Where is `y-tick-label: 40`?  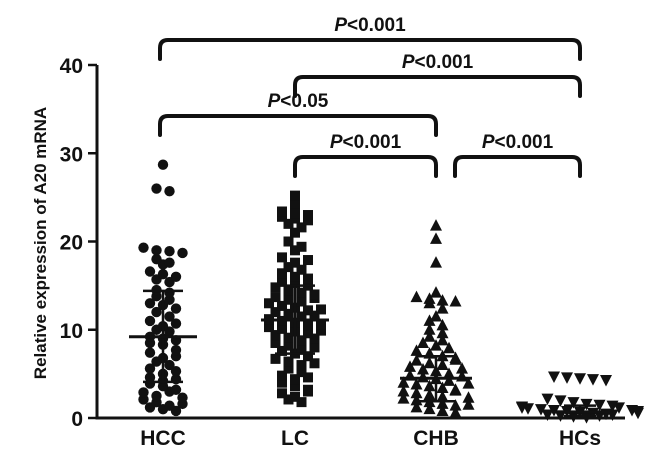 y-tick-label: 40 is located at coordinates (71, 66).